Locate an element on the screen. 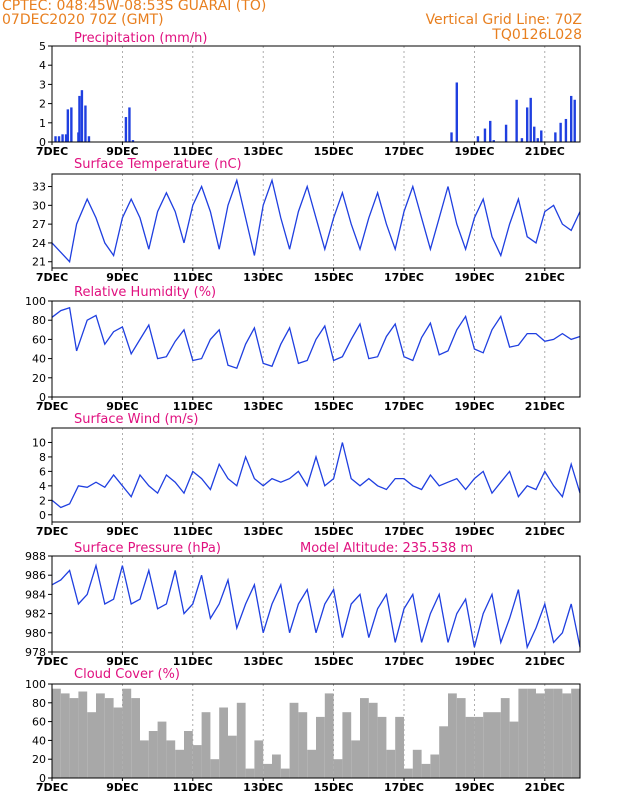 This screenshot has width=618, height=800. y-tick-label: 21 is located at coordinates (39, 262).